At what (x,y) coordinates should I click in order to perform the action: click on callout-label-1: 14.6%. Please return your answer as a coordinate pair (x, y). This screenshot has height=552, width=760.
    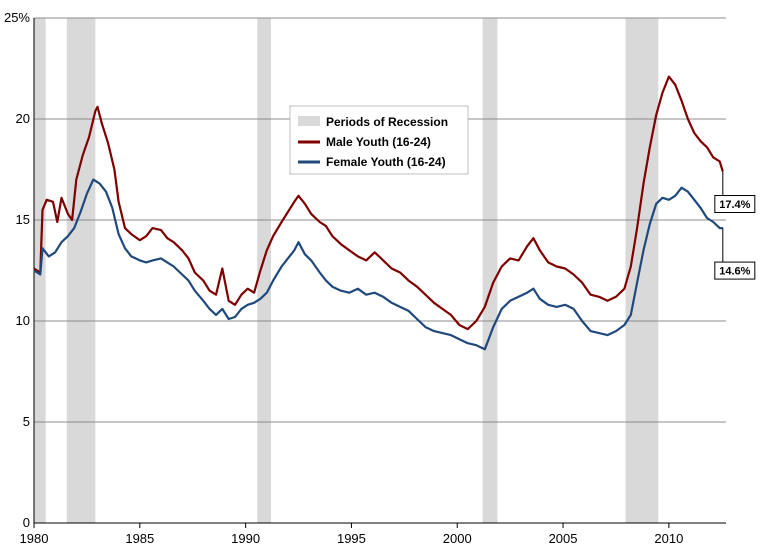
    Looking at the image, I should click on (734, 272).